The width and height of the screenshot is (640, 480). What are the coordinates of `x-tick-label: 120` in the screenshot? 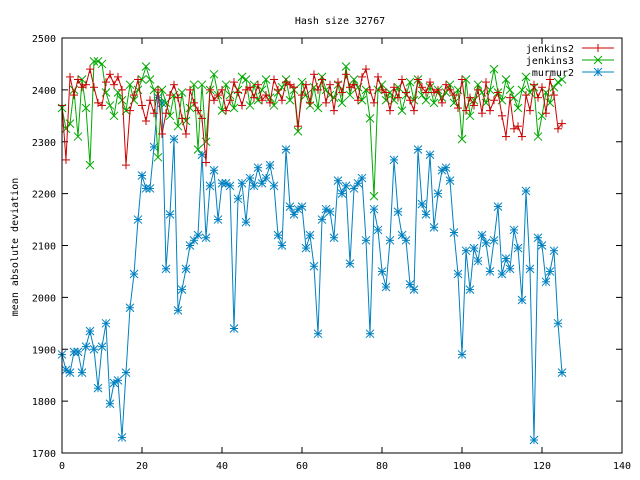 It's located at (542, 466).